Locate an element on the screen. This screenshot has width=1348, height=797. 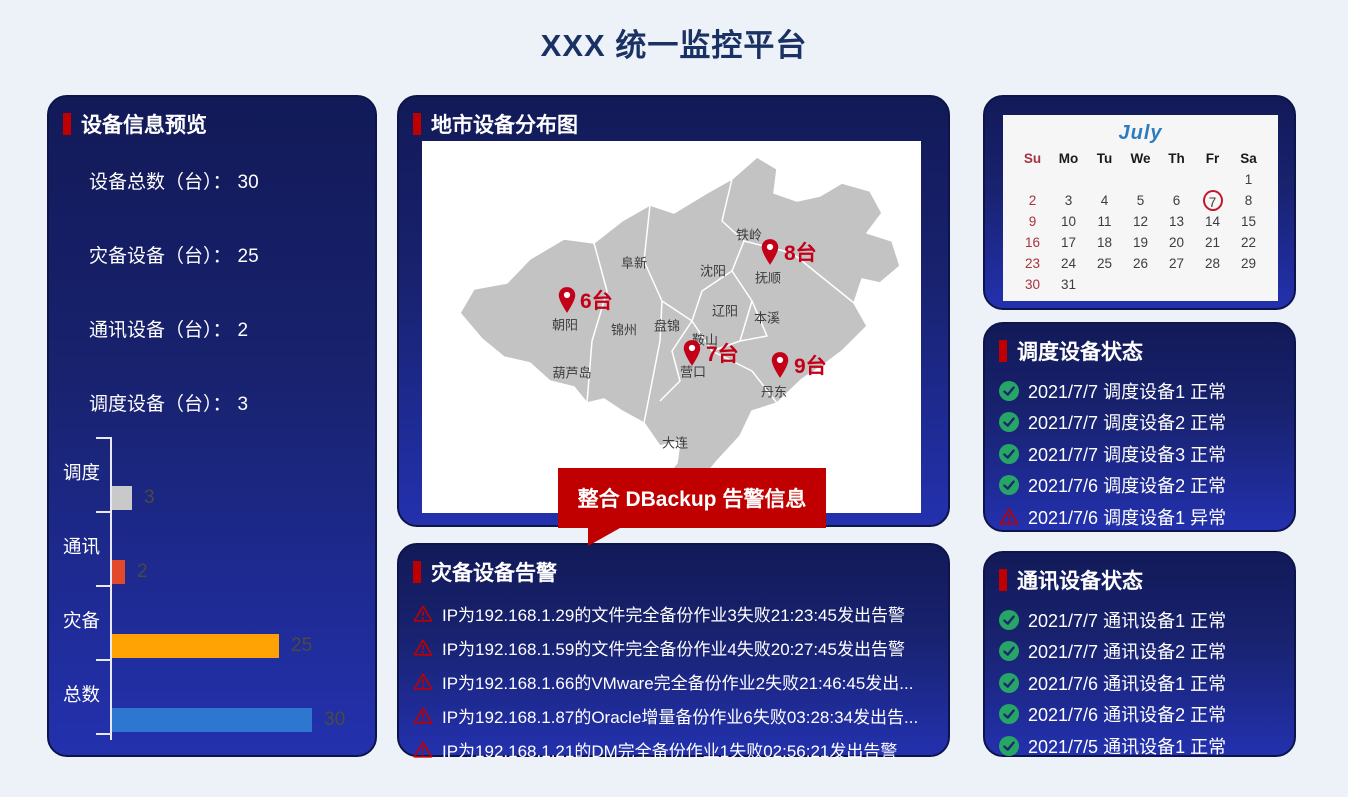
calendar-date: 21 is located at coordinates (1212, 242).